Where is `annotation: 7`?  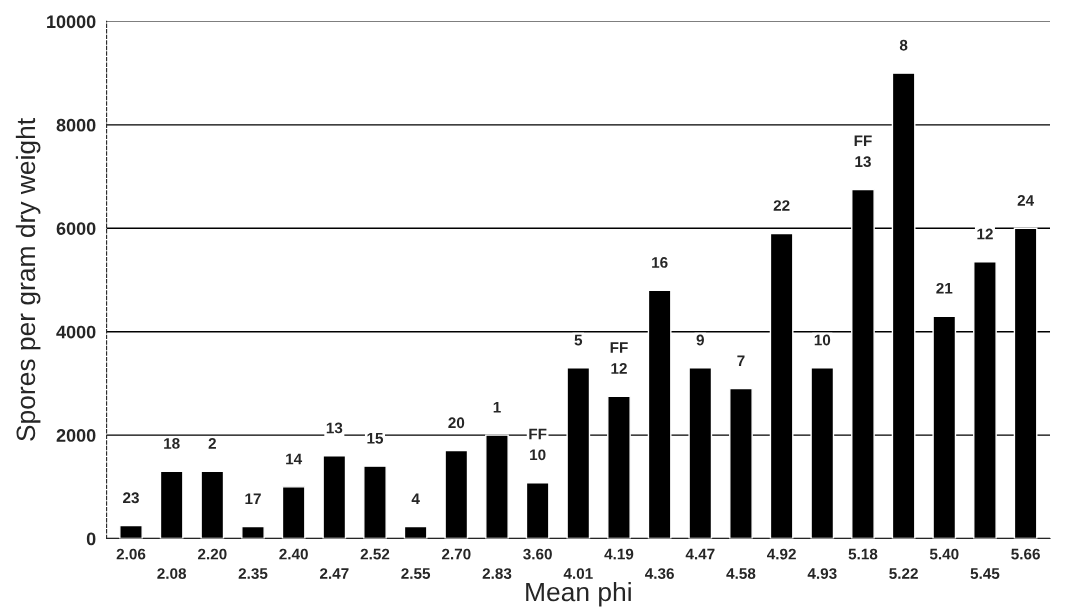
annotation: 7 is located at coordinates (741, 360).